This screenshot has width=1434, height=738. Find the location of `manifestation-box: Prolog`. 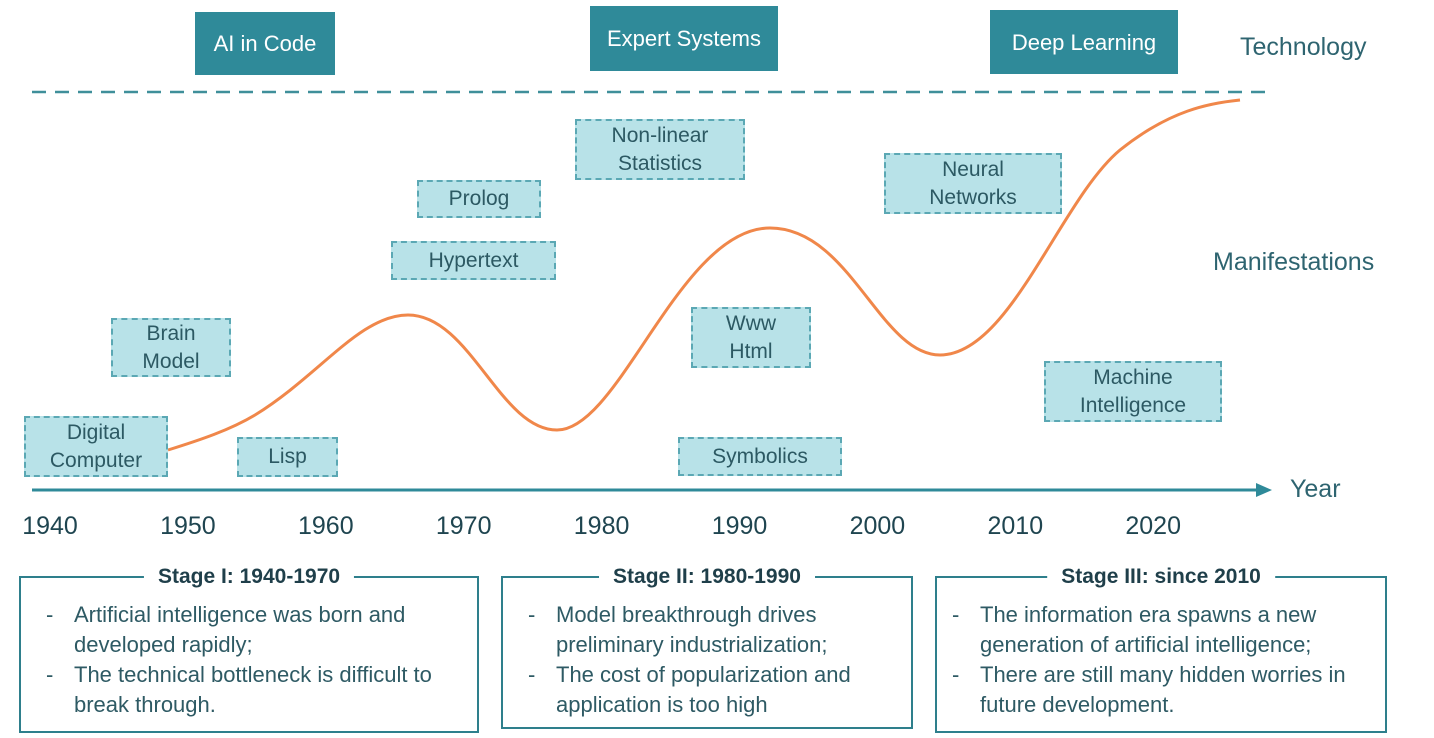

manifestation-box: Prolog is located at coordinates (479, 199).